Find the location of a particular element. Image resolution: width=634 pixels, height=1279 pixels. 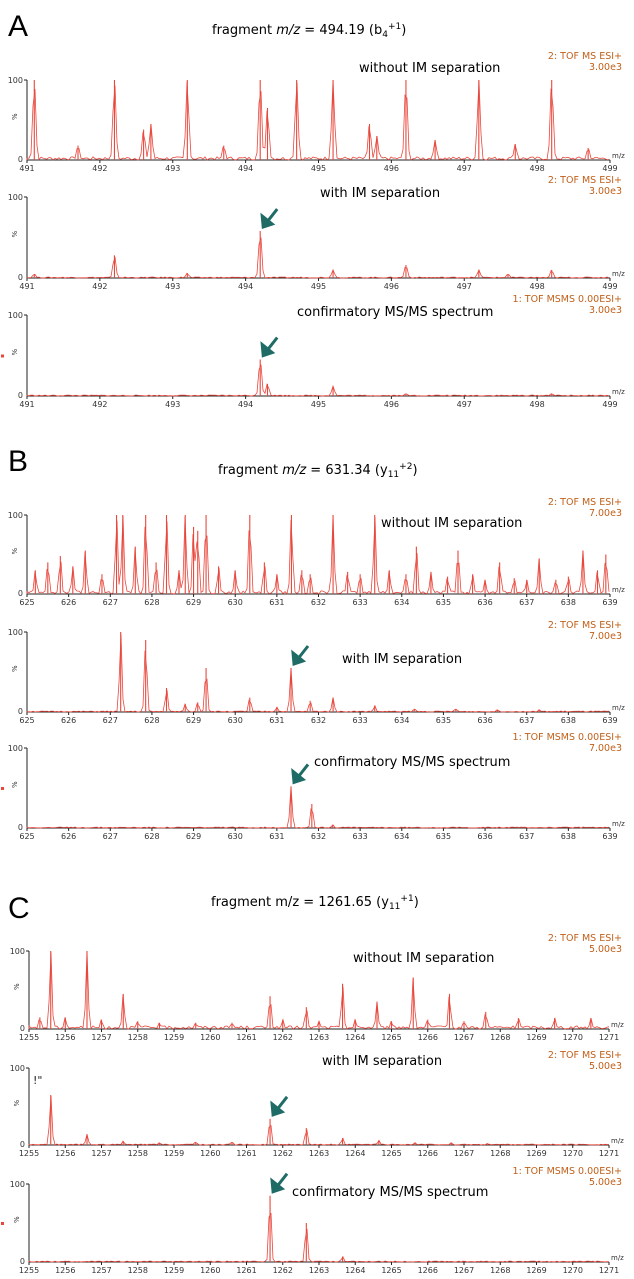

x-tick-label: 638 is located at coordinates (568, 836).